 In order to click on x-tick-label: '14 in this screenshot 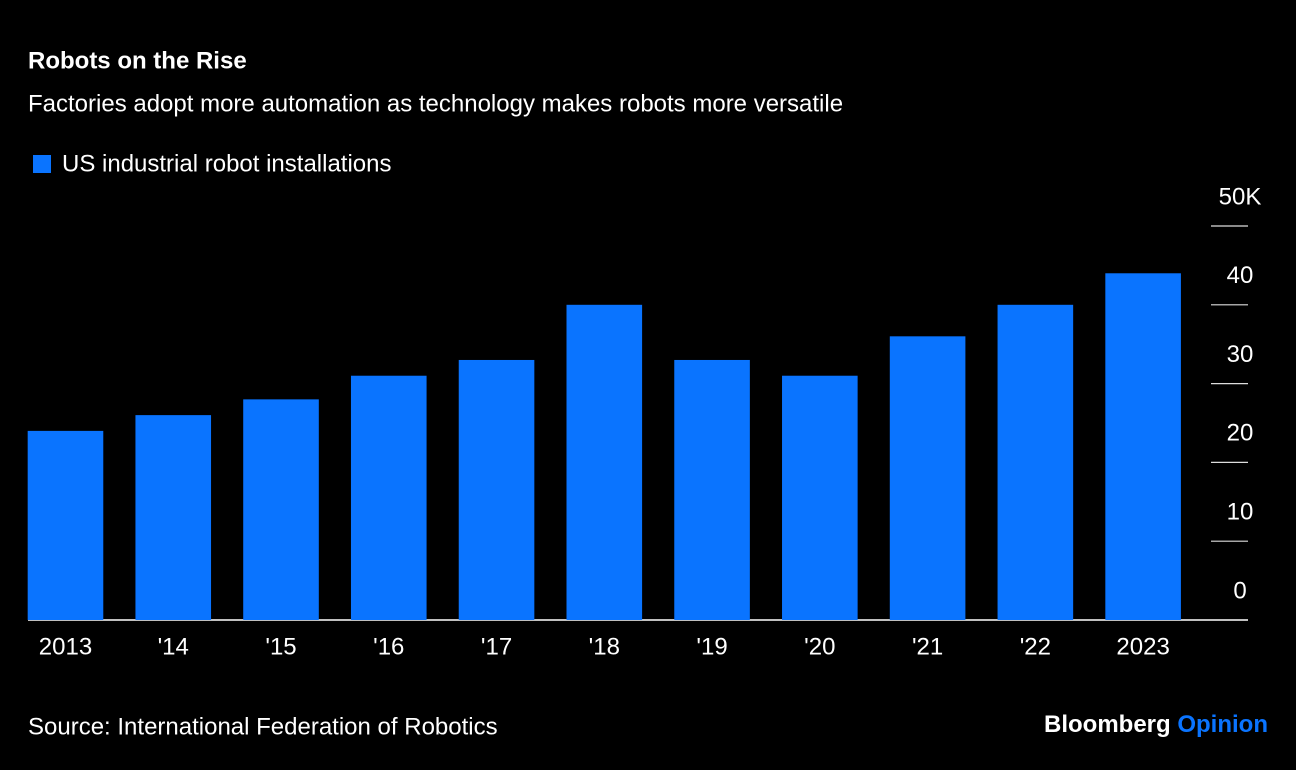, I will do `click(173, 646)`.